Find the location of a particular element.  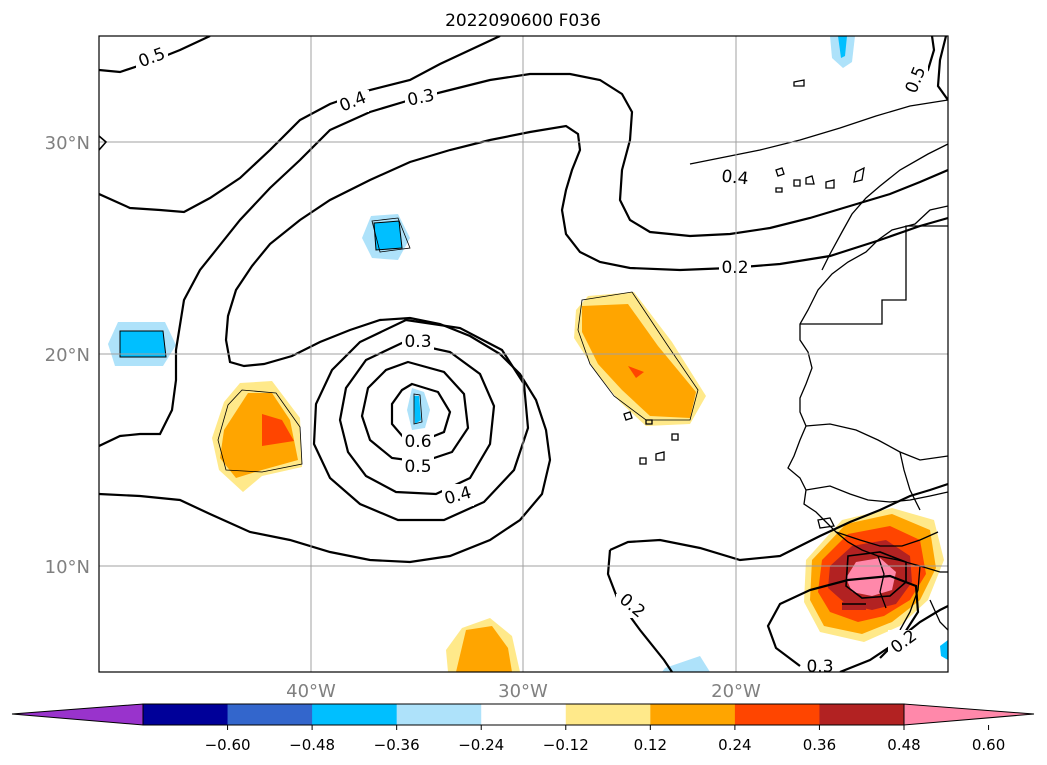

contour-label-4: 0.4 is located at coordinates (735, 178).